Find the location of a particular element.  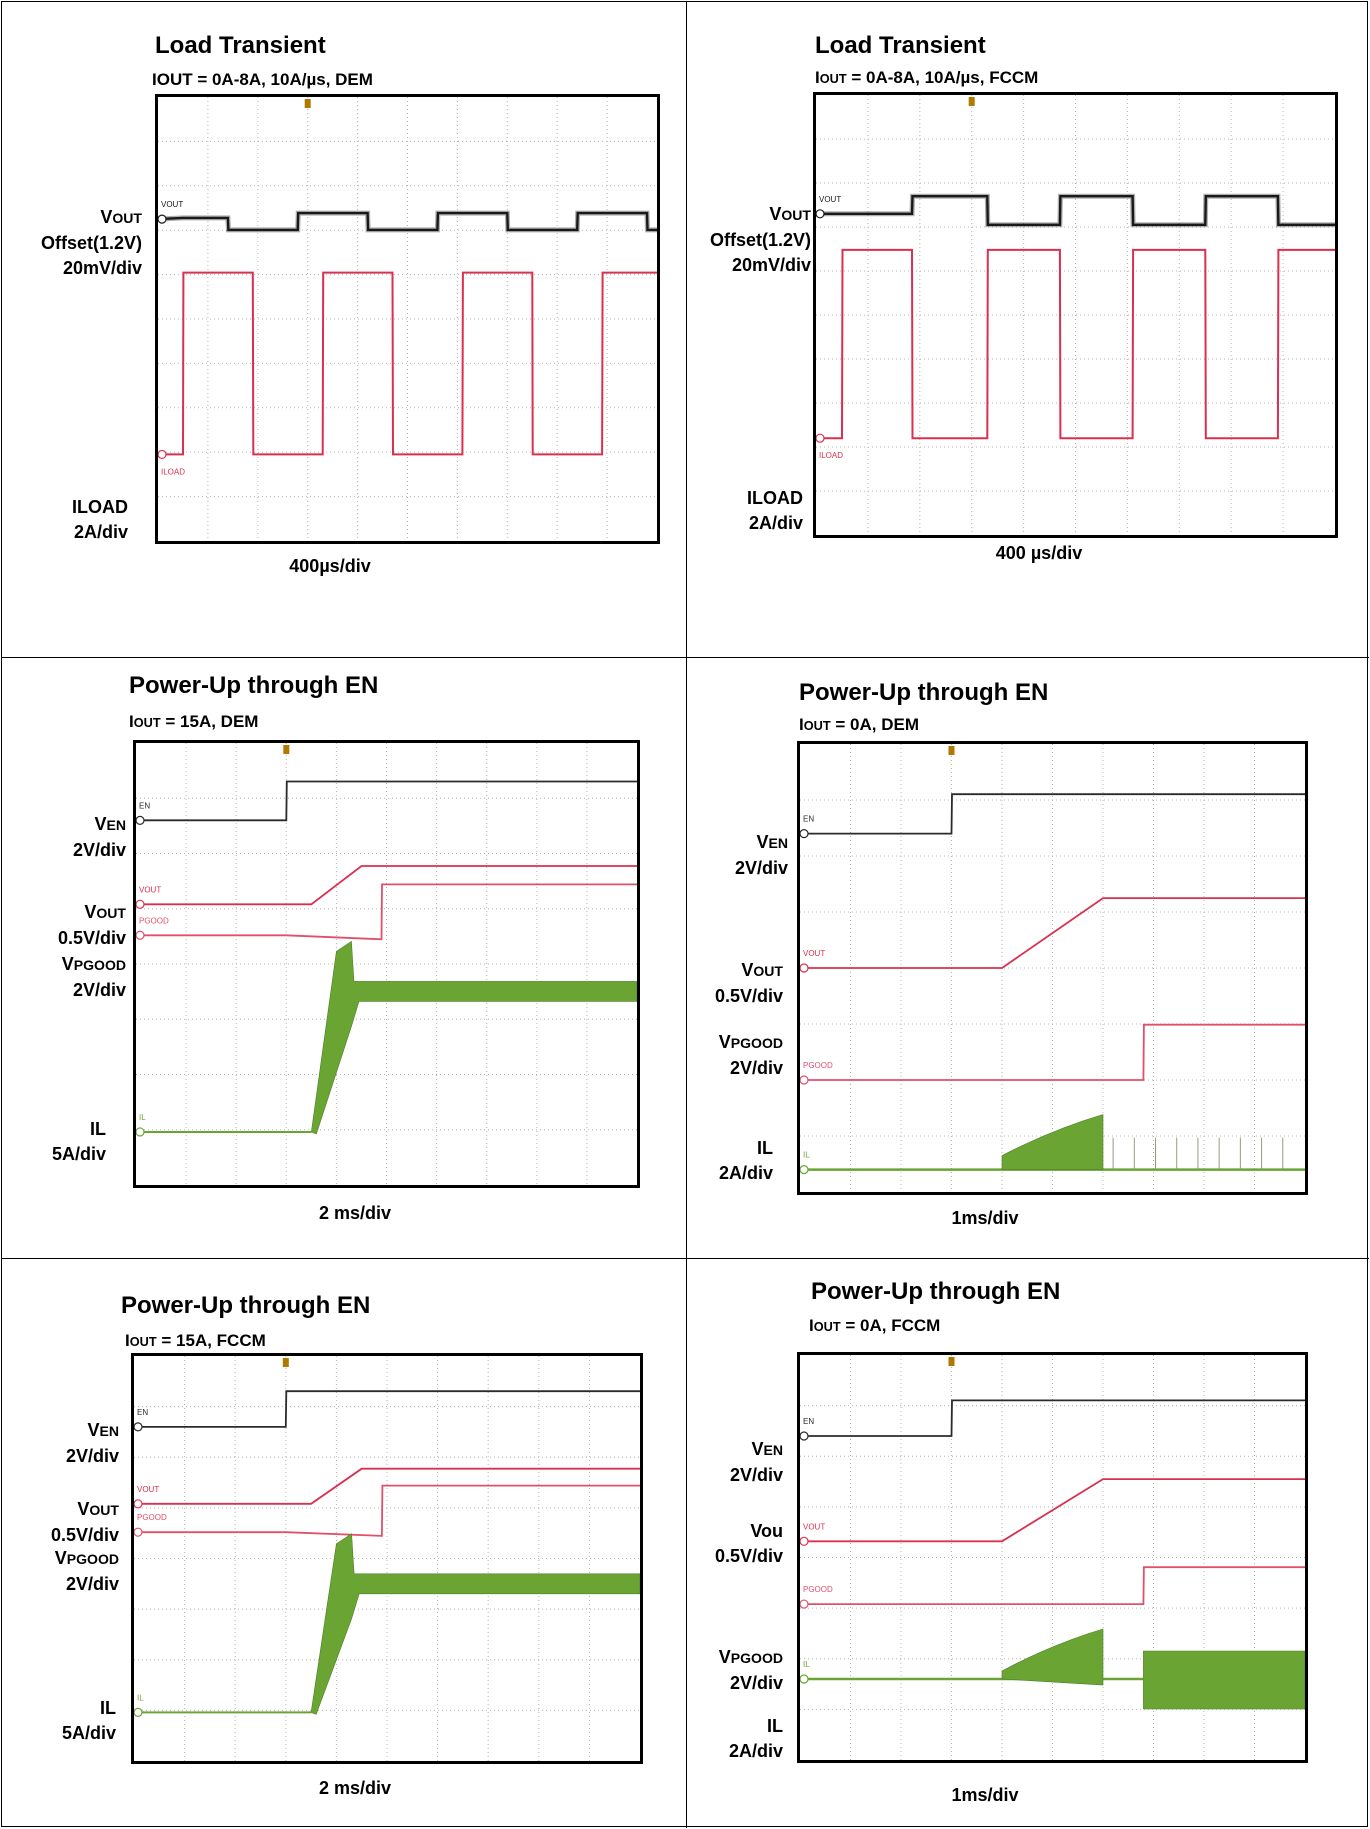

chart-subtitle: IOUT = 0A, DEM is located at coordinates (859, 724).